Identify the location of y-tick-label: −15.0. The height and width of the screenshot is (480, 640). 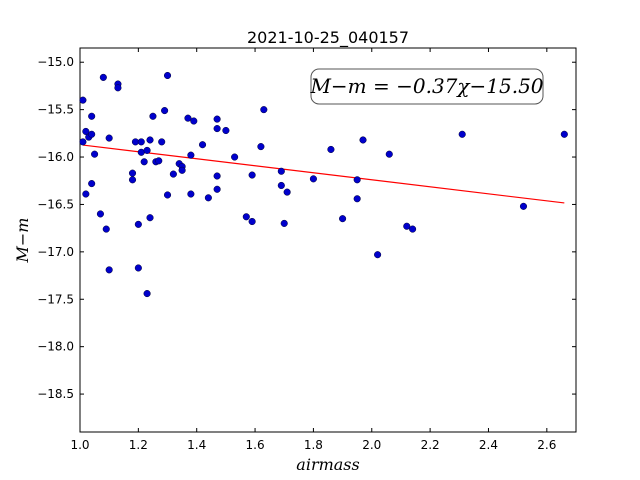
(55, 62).